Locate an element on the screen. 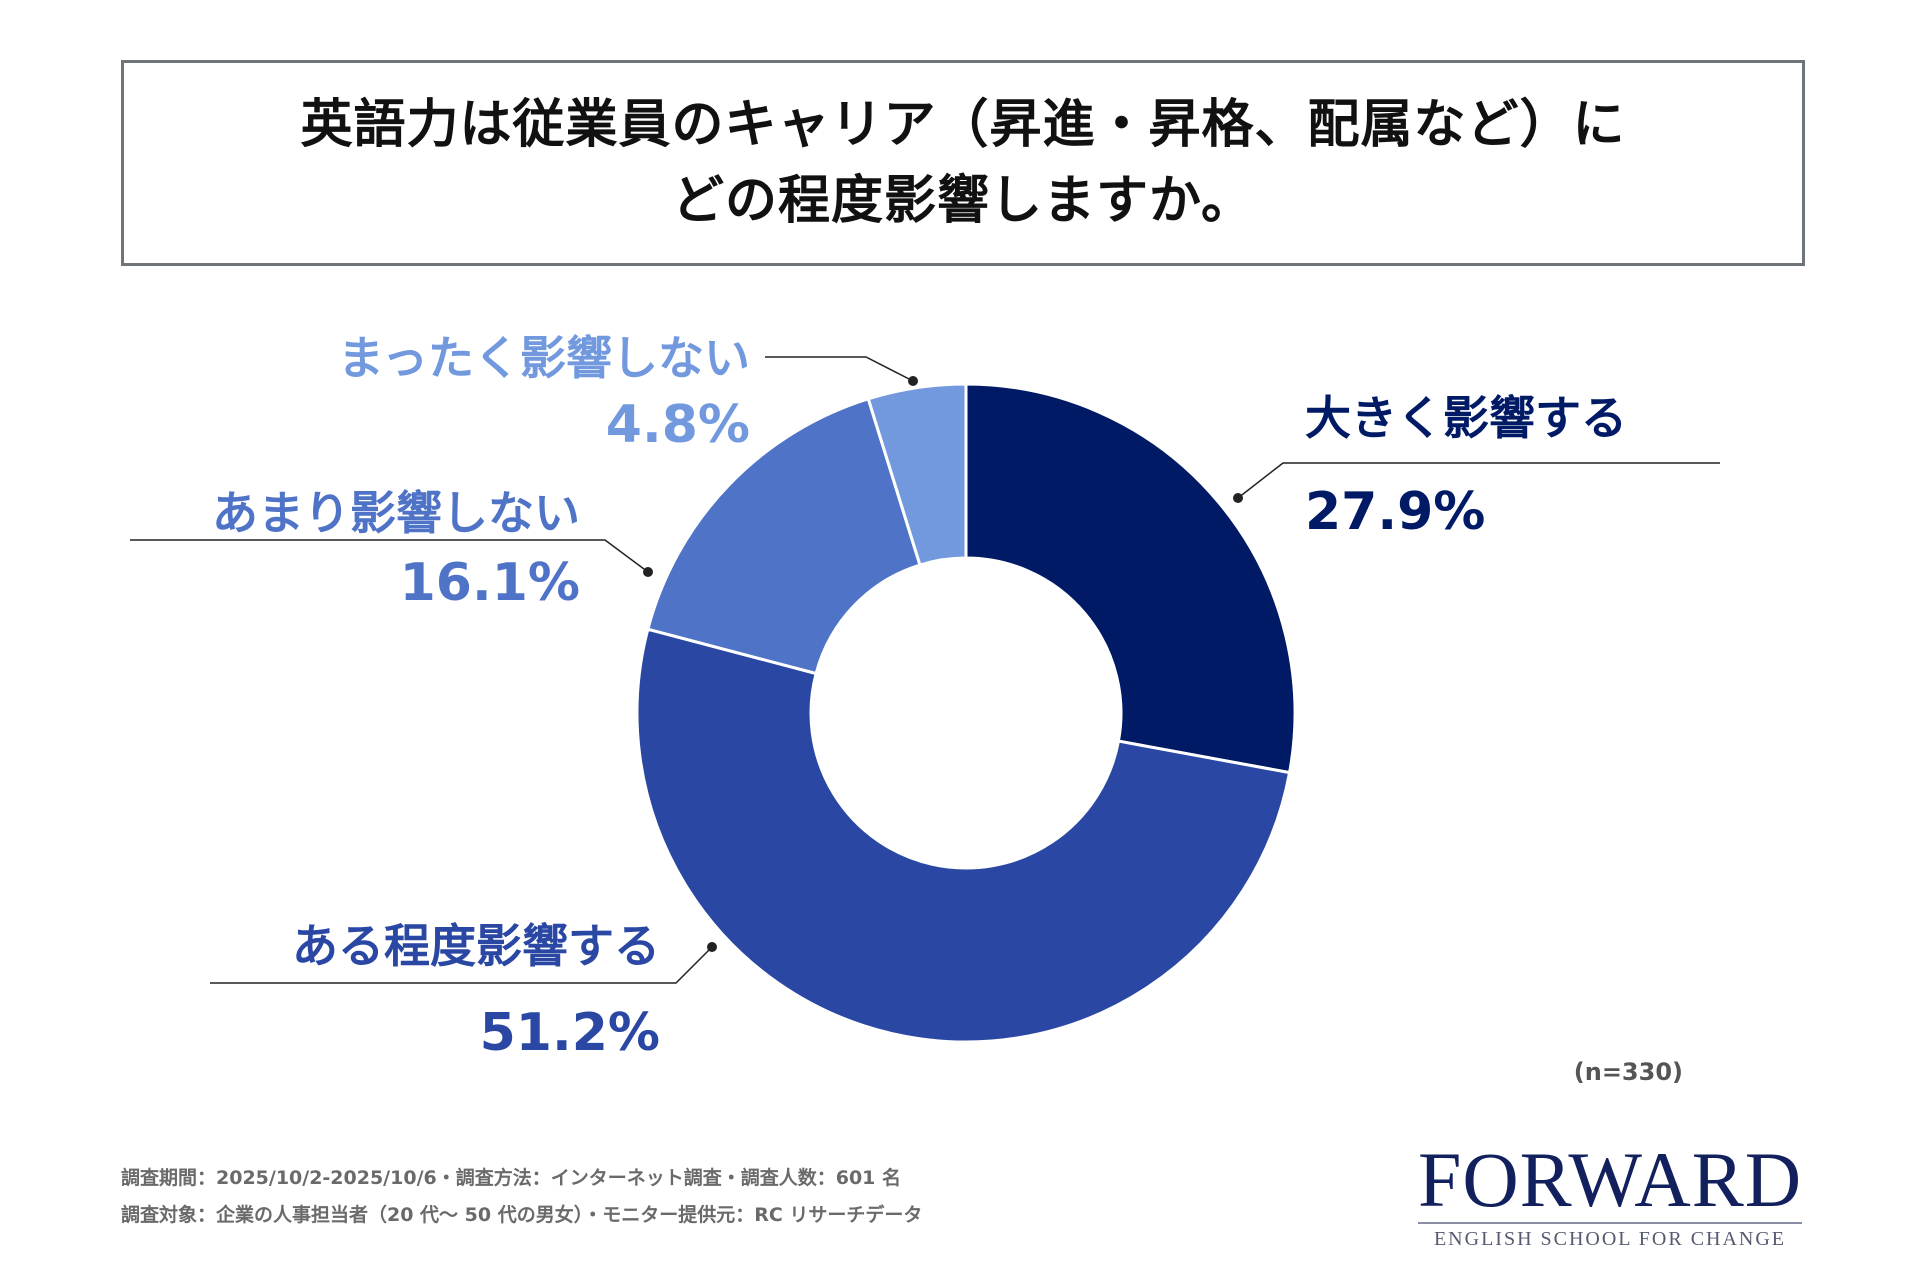  logo-tagline: ENGLISH SCHOOL FOR CHANGE is located at coordinates (1610, 1239).